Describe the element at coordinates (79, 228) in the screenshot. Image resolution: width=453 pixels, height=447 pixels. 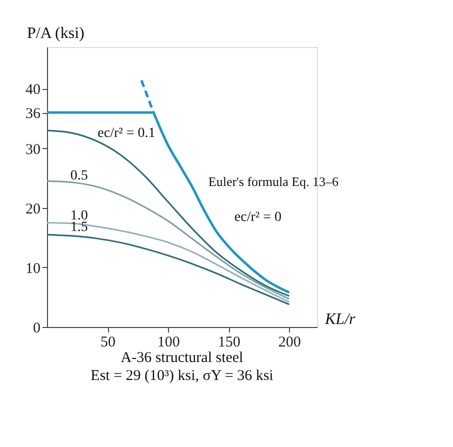
I see `series-label: 1.5` at that location.